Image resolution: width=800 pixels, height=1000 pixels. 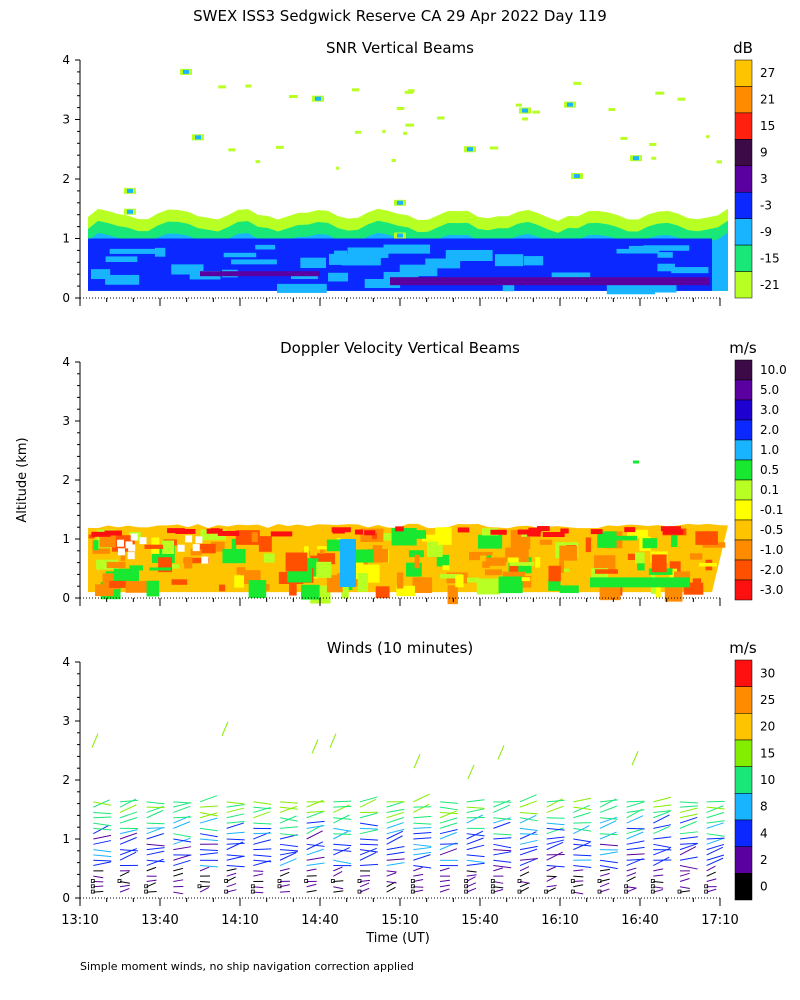 What do you see at coordinates (159, 920) in the screenshot?
I see `x-tick-label: 13:40` at bounding box center [159, 920].